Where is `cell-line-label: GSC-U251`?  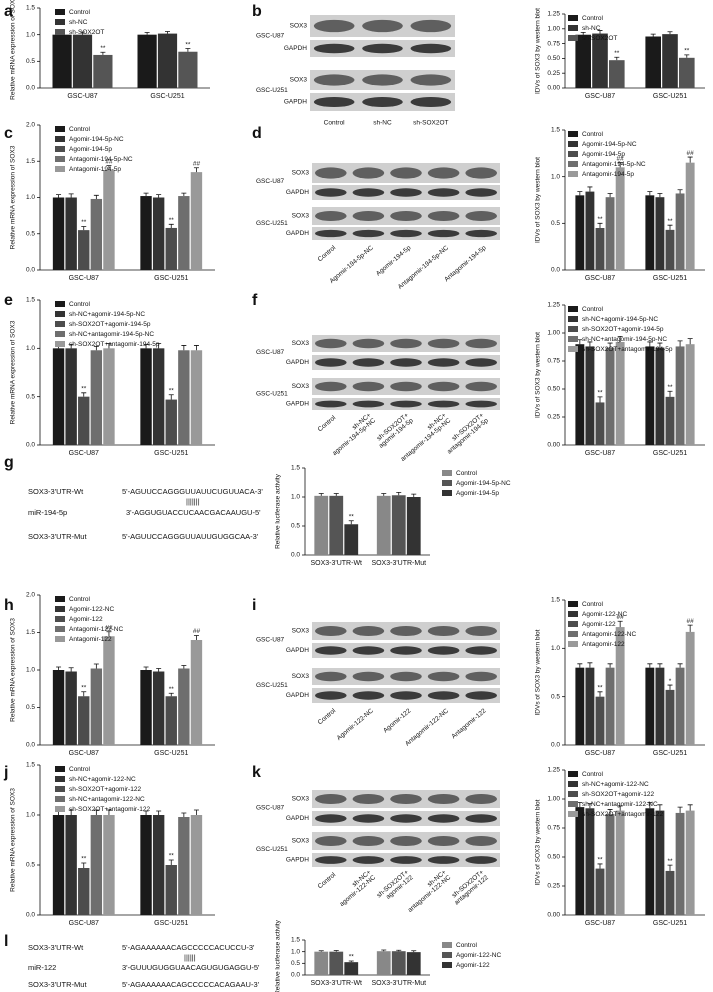
cell-line-label: GSC-U251 is located at coordinates (272, 849).